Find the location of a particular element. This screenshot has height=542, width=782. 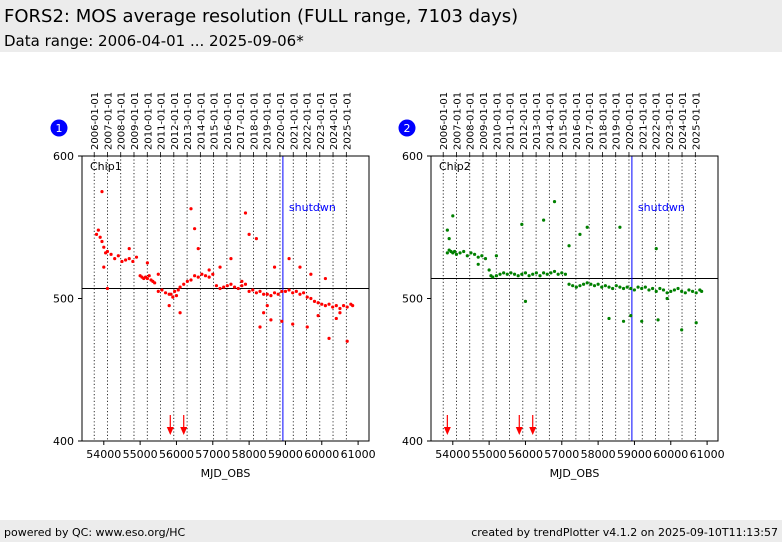

chart1-event-arrow-head is located at coordinates (184, 431).